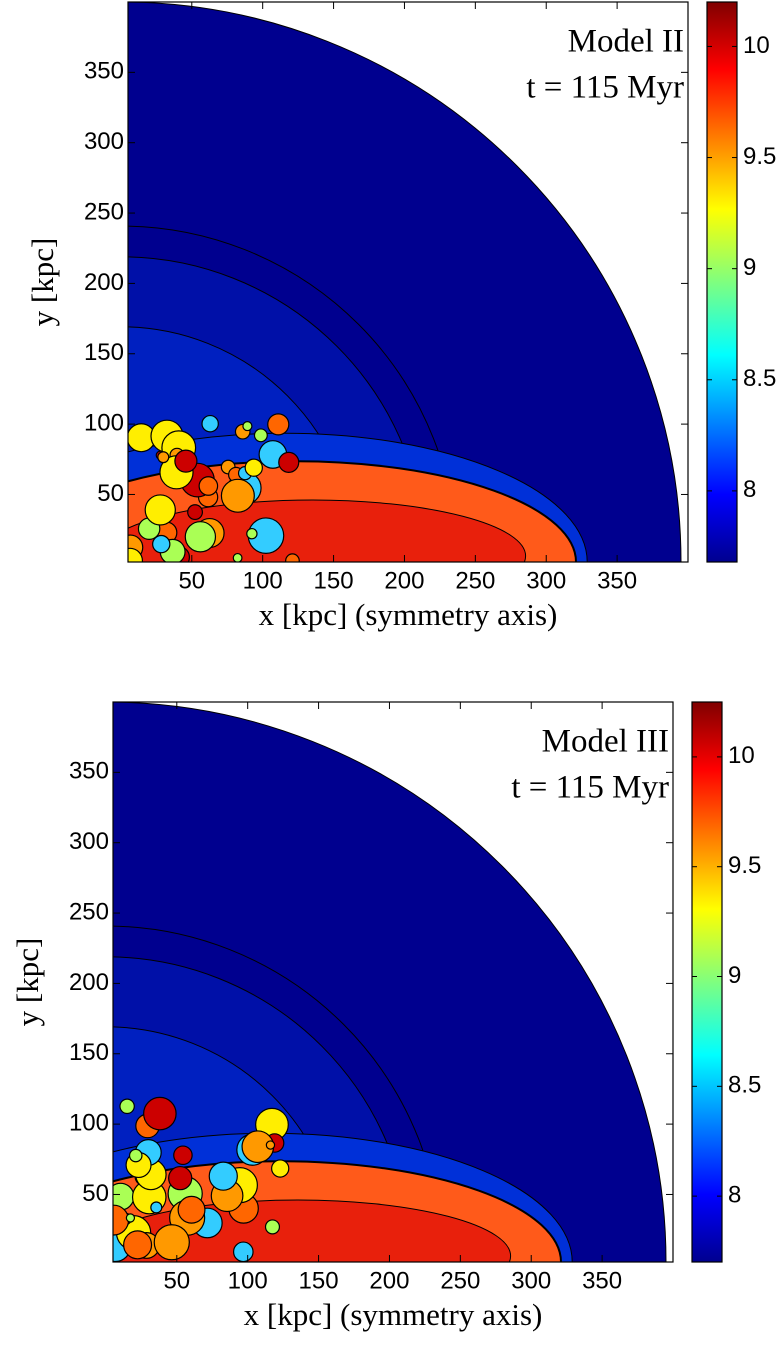 The image size is (784, 1347). Describe the element at coordinates (626, 42) in the screenshot. I see `annotation: Model II` at that location.